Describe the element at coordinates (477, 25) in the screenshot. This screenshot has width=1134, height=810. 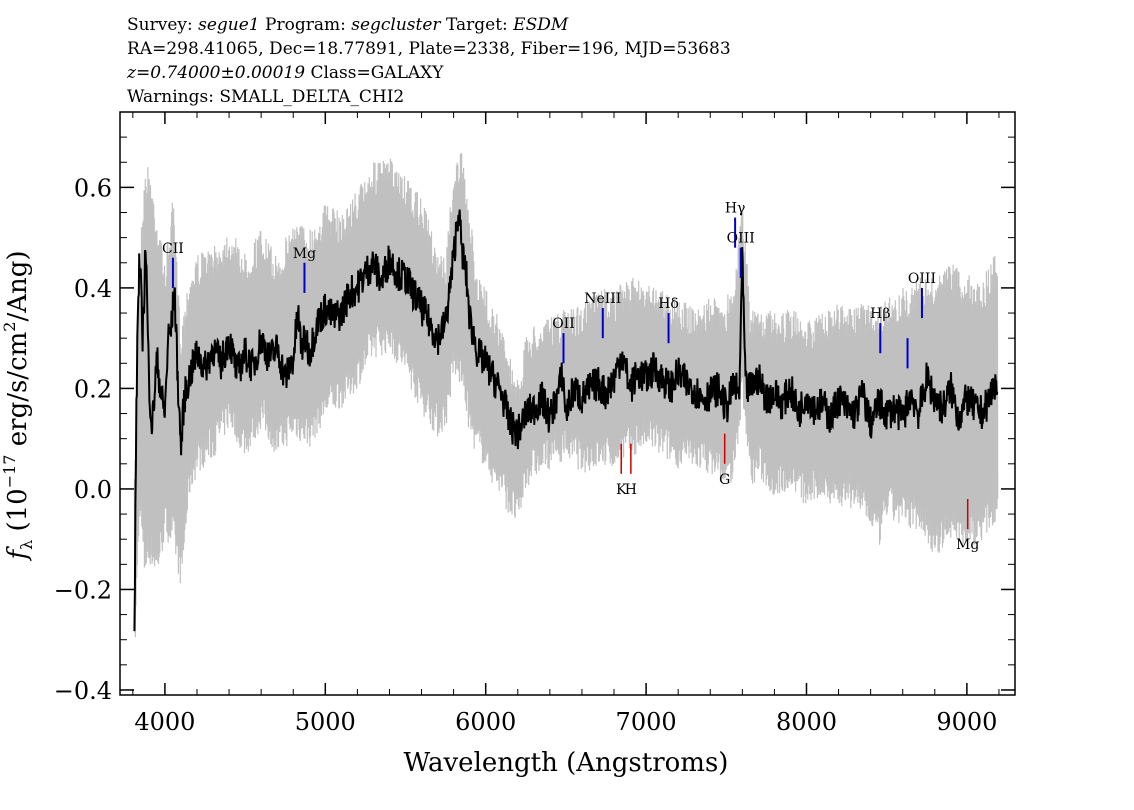
I see `target-label: Target:` at that location.